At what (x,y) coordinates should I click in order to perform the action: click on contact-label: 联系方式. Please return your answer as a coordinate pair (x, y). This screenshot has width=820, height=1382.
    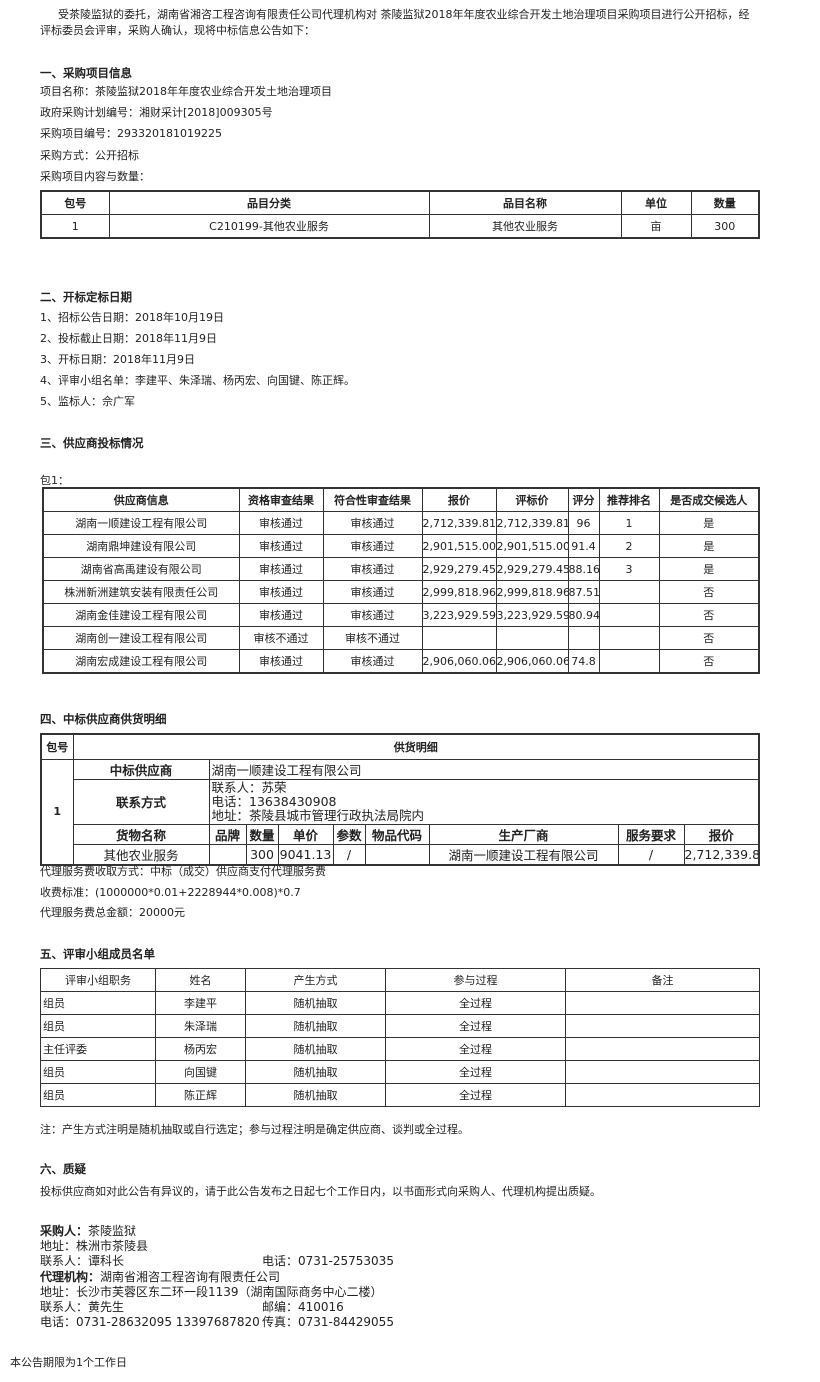
    Looking at the image, I should click on (141, 801).